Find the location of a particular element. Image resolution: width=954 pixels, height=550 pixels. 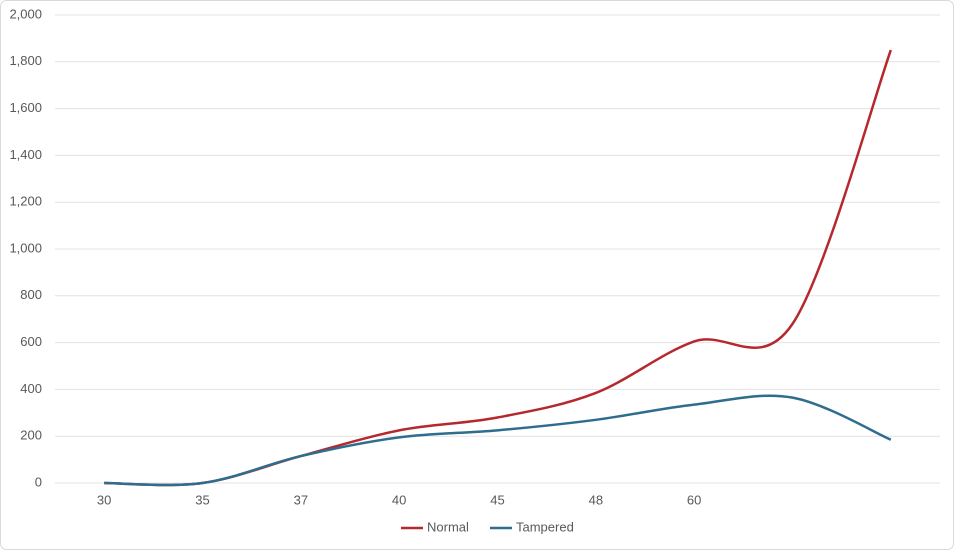

y-tick-label: 1,800 is located at coordinates (25, 60).